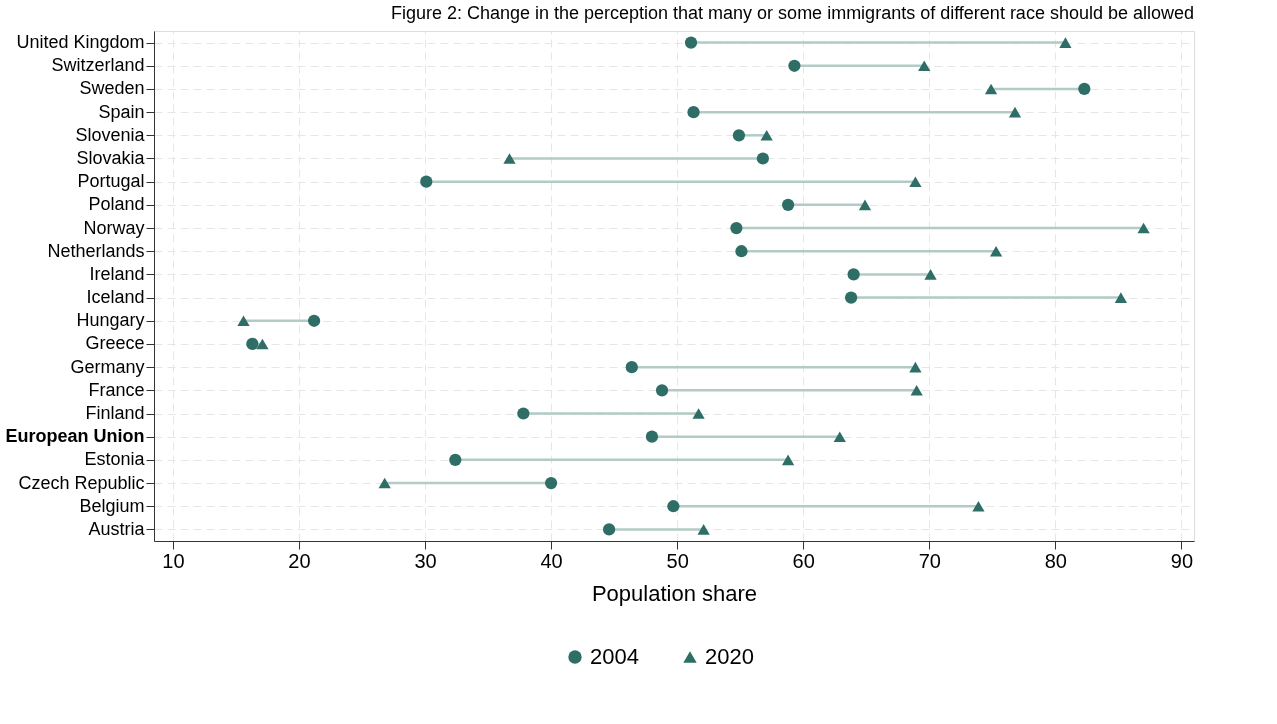 The image size is (1277, 724). I want to click on x-tick-label: 40, so click(551, 560).